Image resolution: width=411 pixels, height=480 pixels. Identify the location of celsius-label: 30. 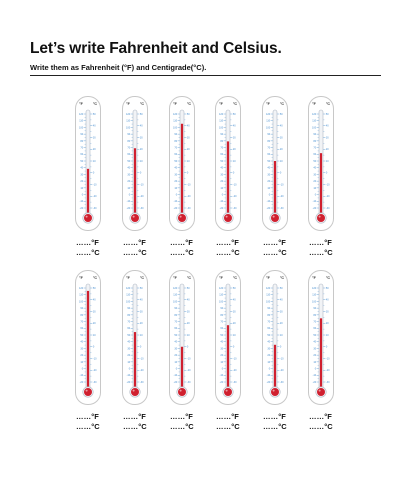
(281, 311).